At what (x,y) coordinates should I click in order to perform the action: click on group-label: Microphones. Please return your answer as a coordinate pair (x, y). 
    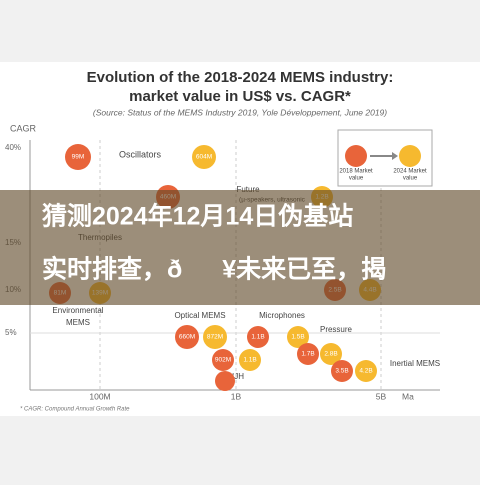
    Looking at the image, I should click on (282, 315).